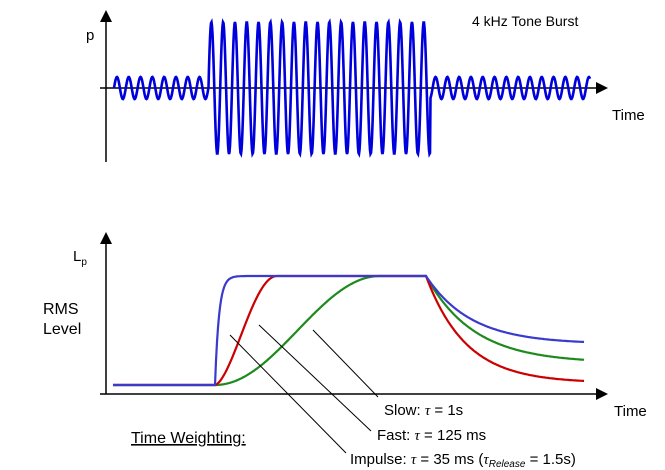 The height and width of the screenshot is (470, 665). Describe the element at coordinates (628, 115) in the screenshot. I see `top-x-label: Time` at that location.